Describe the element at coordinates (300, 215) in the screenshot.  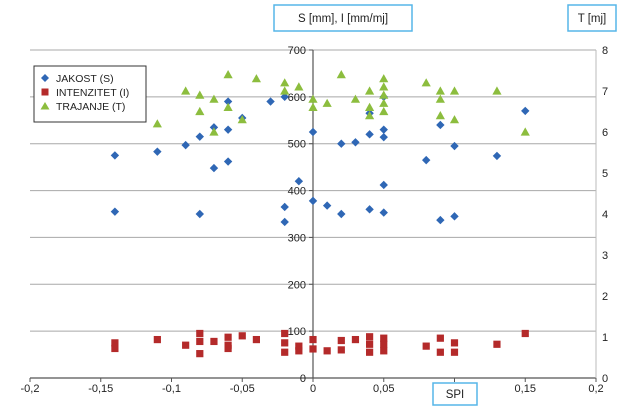
I see `left-y-ticks: 0 100 200 300 400 500 600 700` at that location.